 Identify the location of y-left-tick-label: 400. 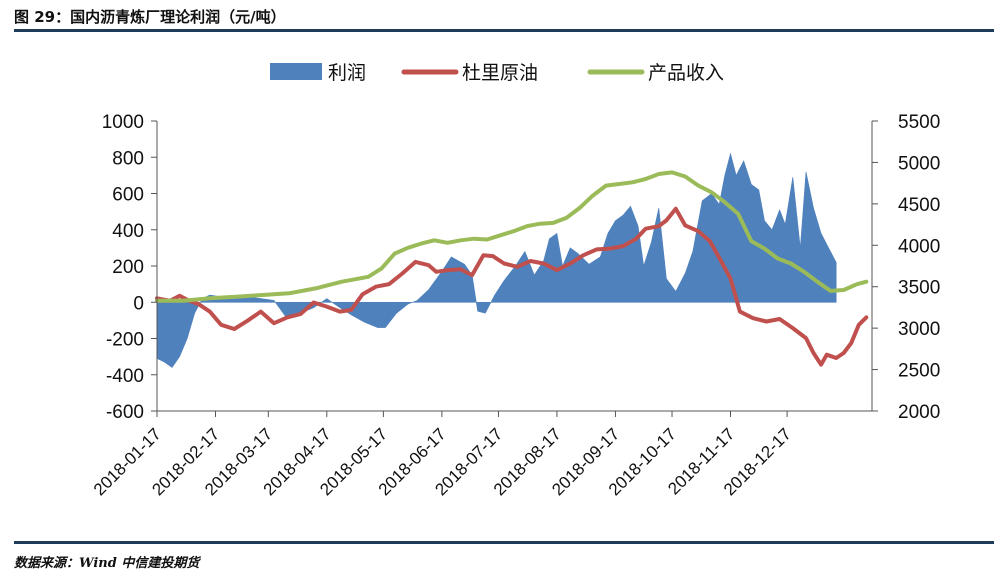
(128, 231).